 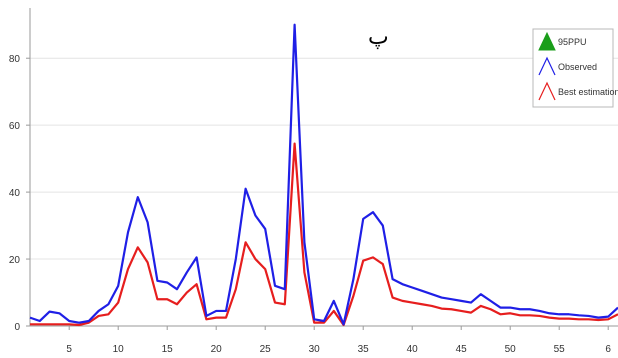 I want to click on y-tick-label: 0, so click(x=17, y=327).